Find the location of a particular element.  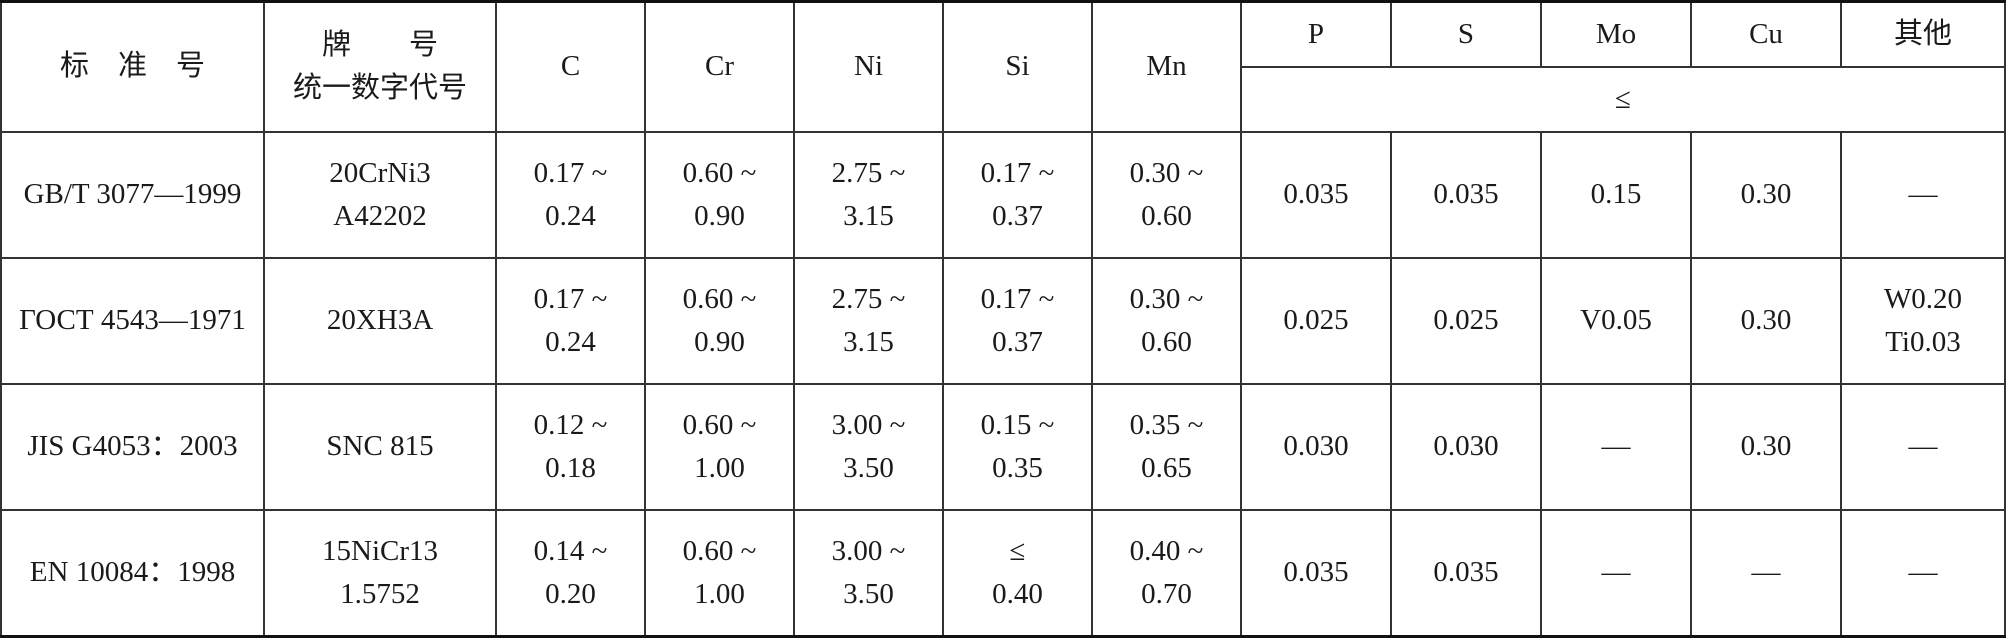

header-max-symbol: ≤ is located at coordinates (1623, 99).